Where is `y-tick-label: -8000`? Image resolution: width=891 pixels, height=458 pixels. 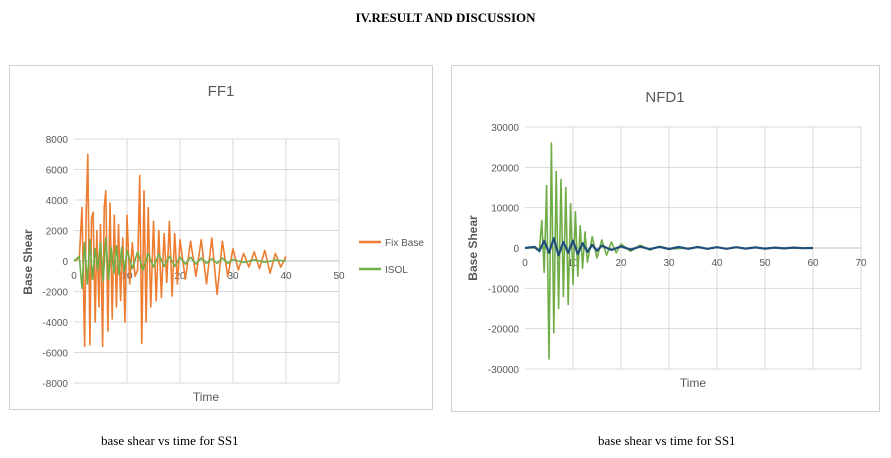
y-tick-label: -8000 is located at coordinates (55, 384).